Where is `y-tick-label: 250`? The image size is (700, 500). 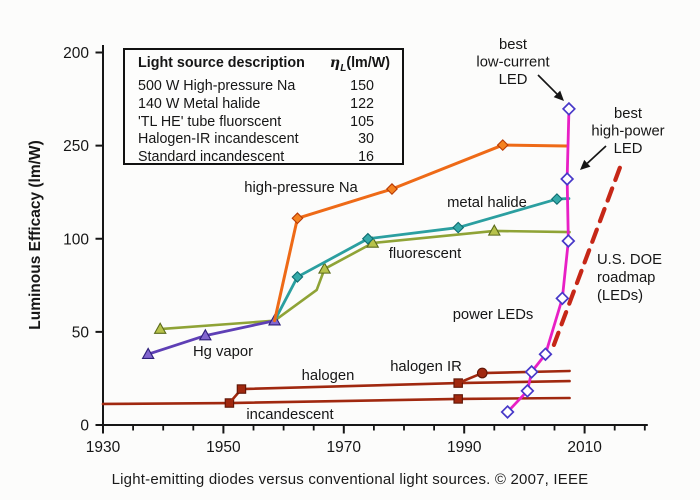
y-tick-label: 250 is located at coordinates (76, 146).